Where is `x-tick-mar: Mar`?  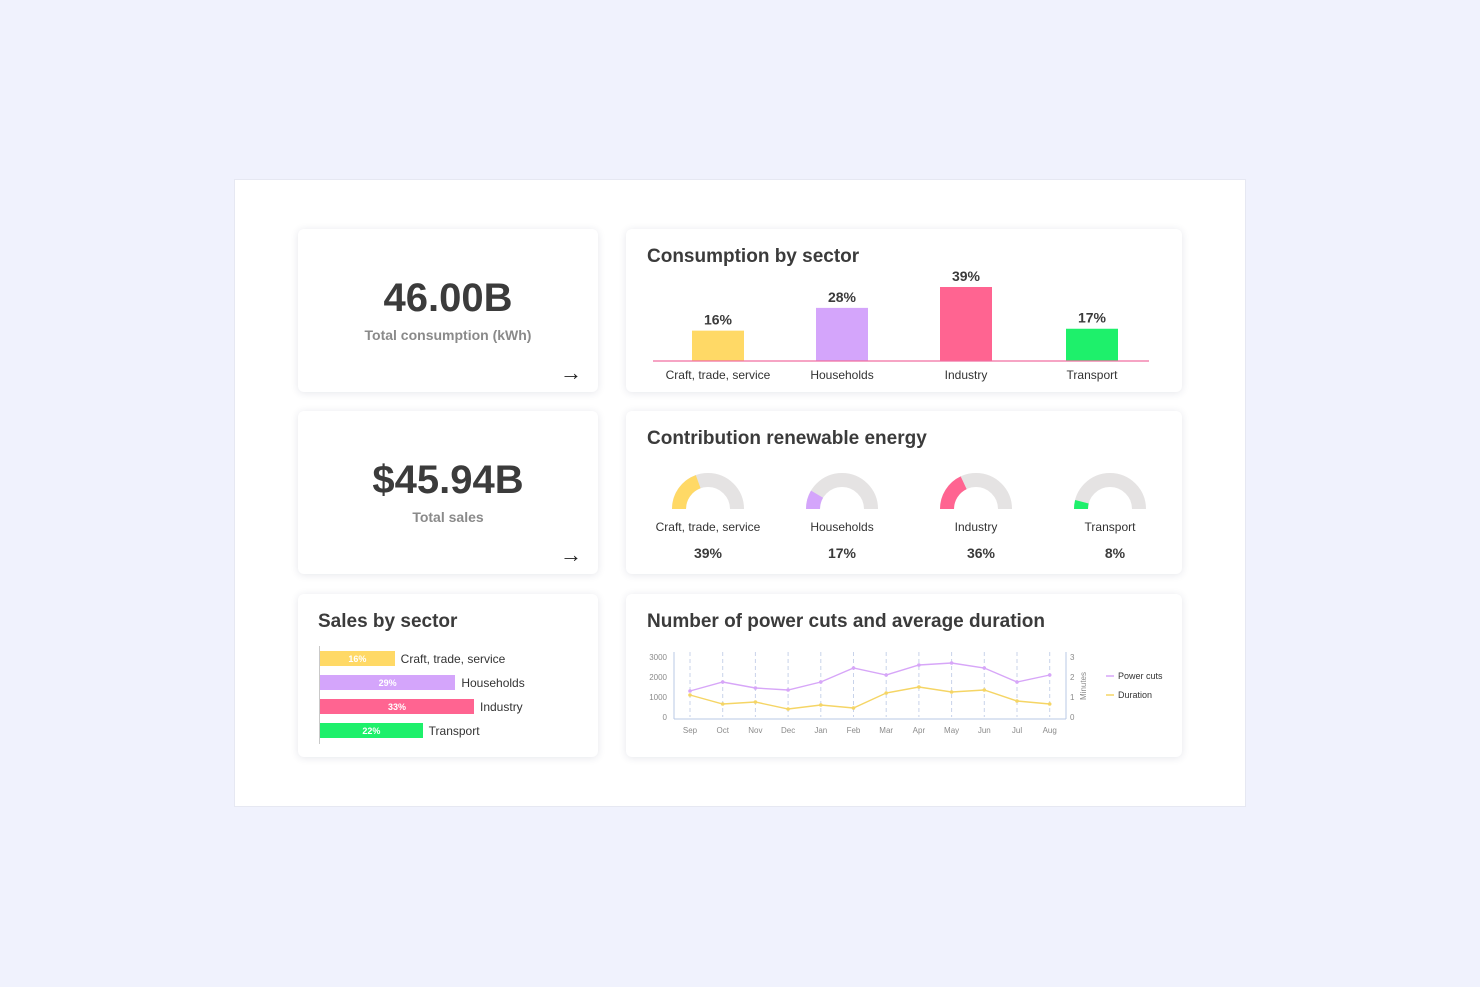
x-tick-mar: Mar is located at coordinates (886, 730).